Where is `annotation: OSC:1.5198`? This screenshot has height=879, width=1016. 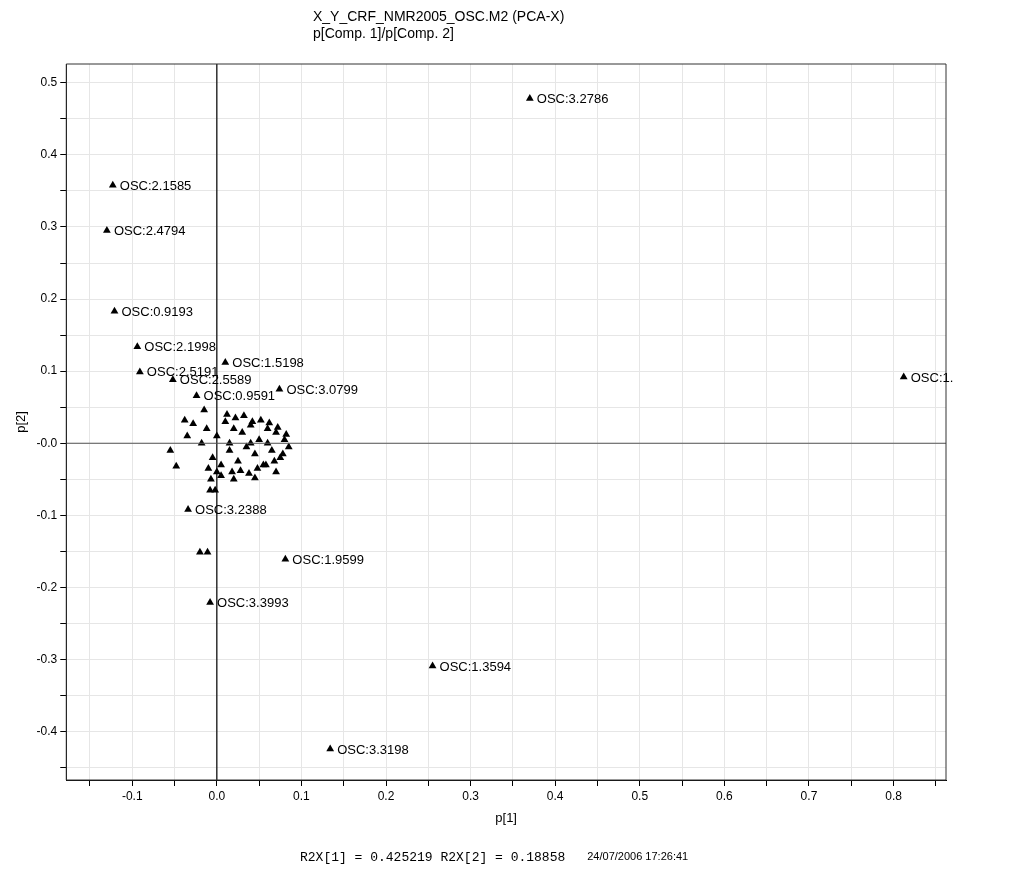 annotation: OSC:1.5198 is located at coordinates (268, 363).